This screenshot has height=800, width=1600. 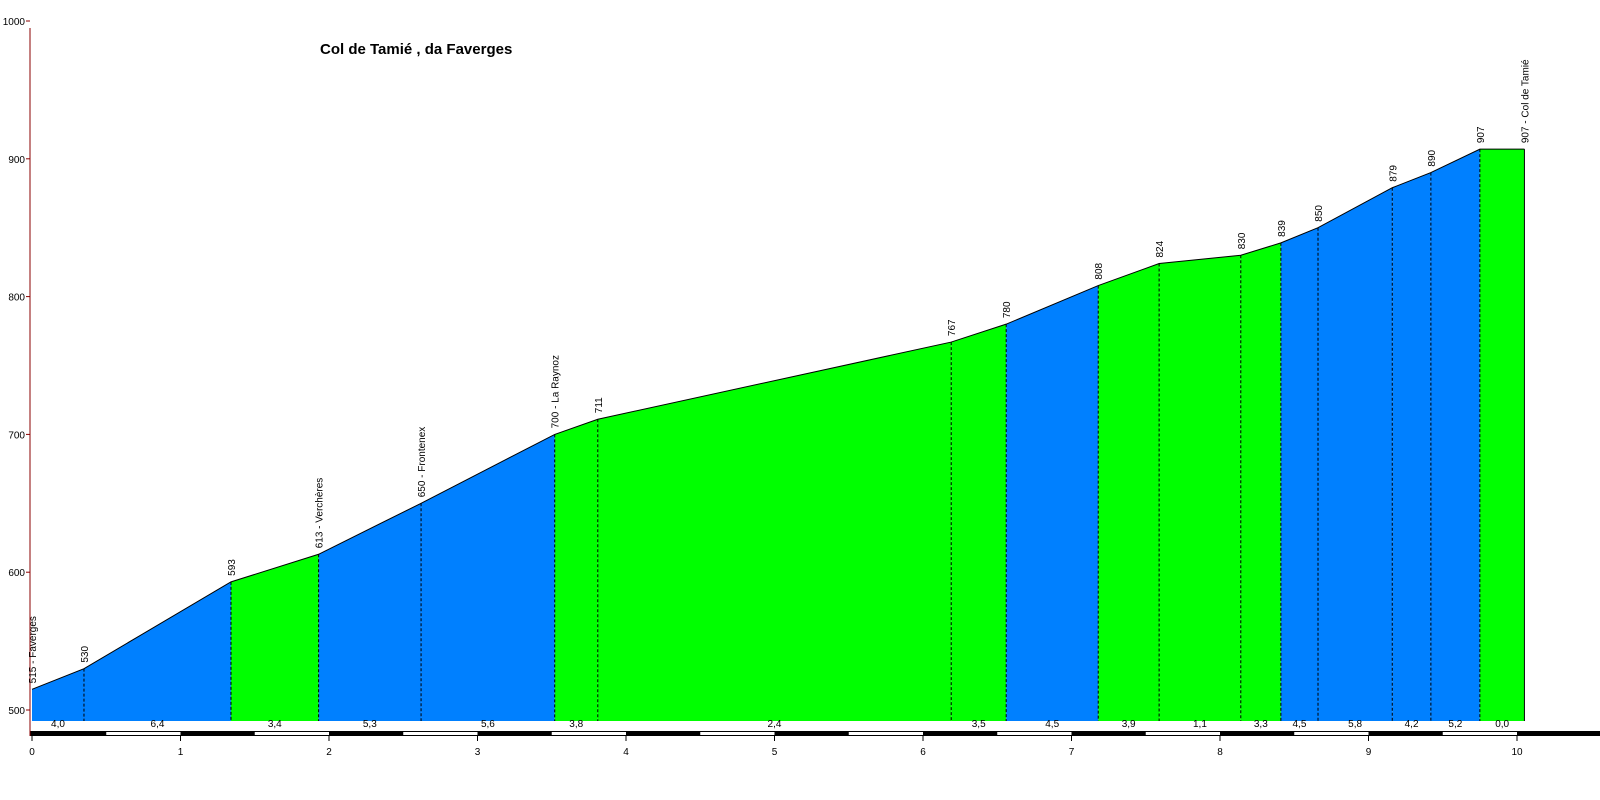 What do you see at coordinates (1220, 752) in the screenshot?
I see `x-tick-label-8: 8` at bounding box center [1220, 752].